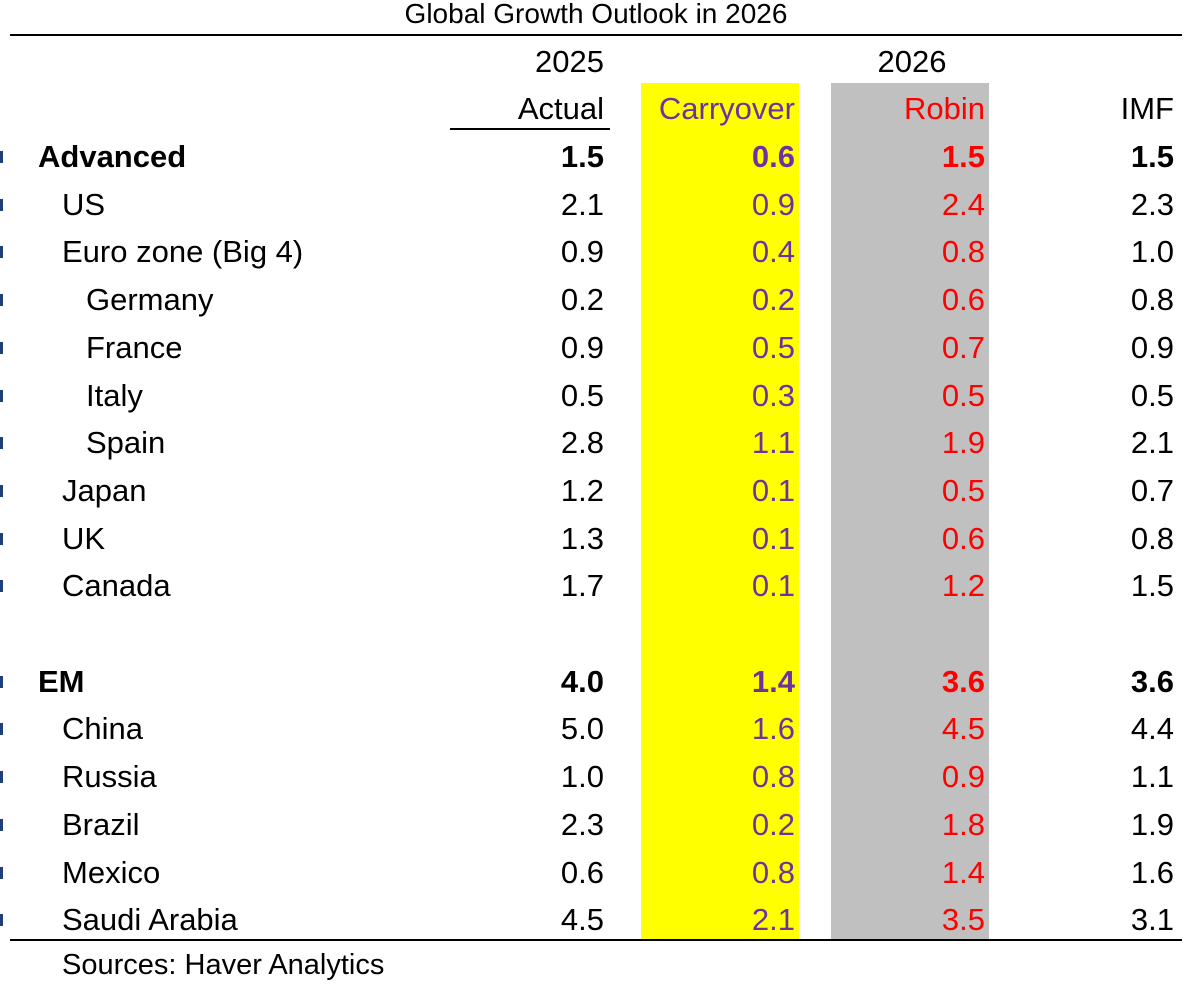  What do you see at coordinates (963, 920) in the screenshot?
I see `cell-robin: 3.5` at bounding box center [963, 920].